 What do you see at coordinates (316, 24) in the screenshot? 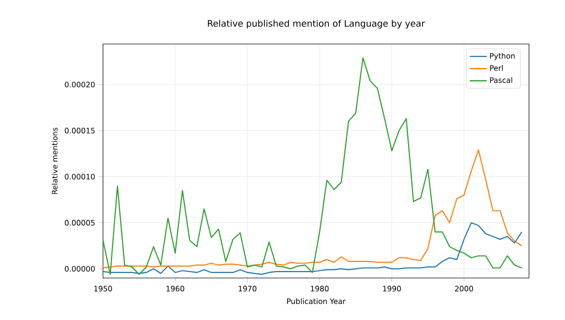
I see `chart-title: Relative published mention of Language by year` at bounding box center [316, 24].